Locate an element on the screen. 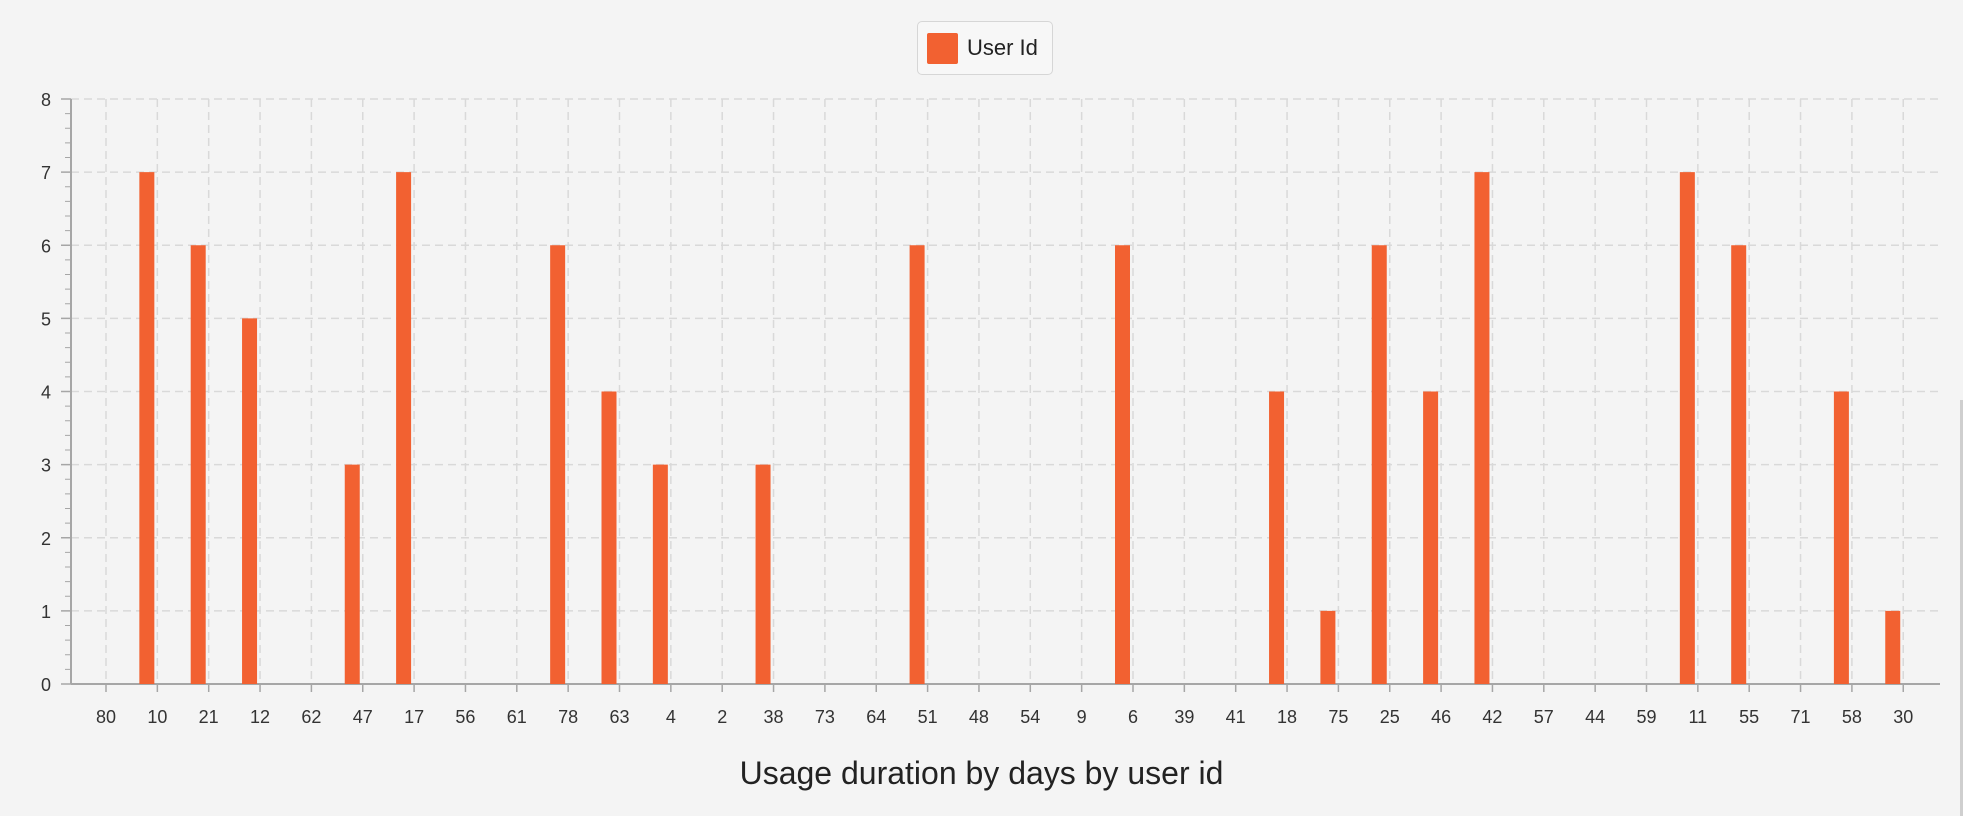 The height and width of the screenshot is (816, 1963). x-tick-label: 80 is located at coordinates (106, 717).